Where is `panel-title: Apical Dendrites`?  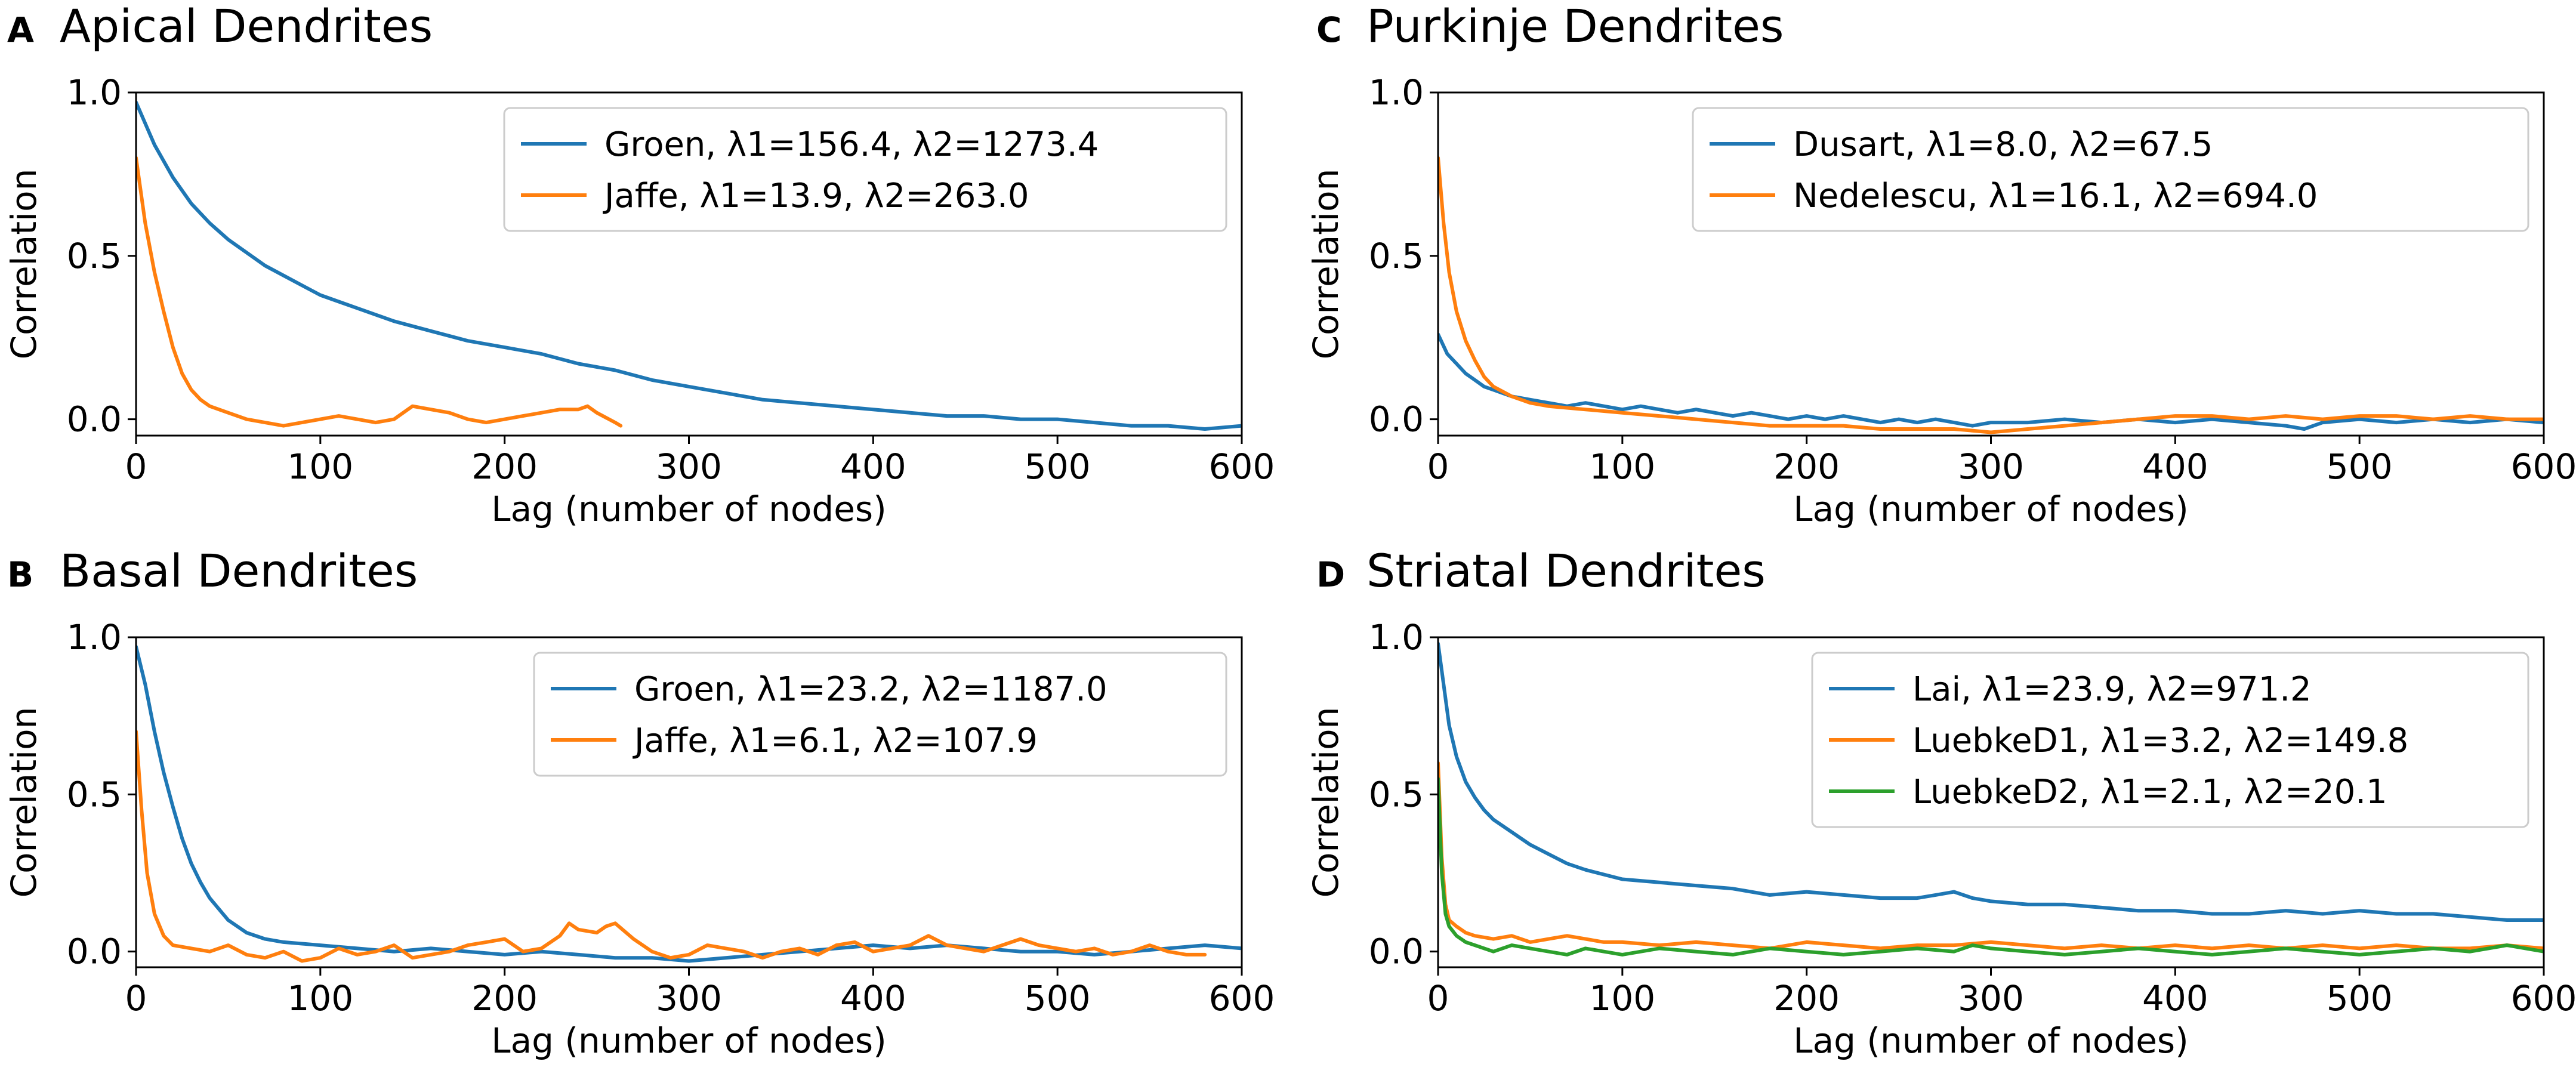
panel-title: Apical Dendrites is located at coordinates (247, 26).